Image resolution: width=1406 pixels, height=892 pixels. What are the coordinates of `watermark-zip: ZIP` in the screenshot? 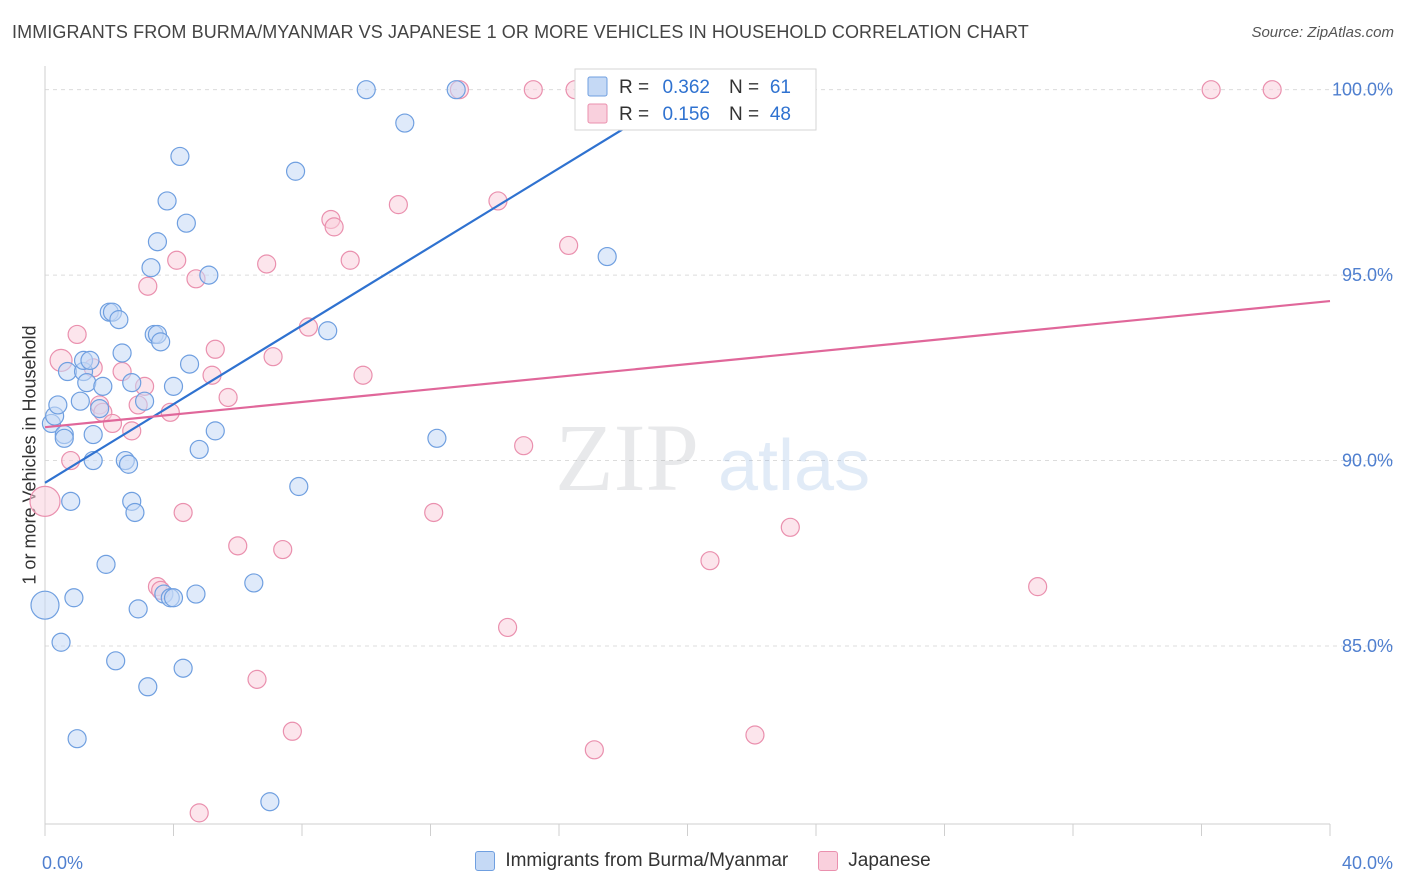 It's located at (627, 457).